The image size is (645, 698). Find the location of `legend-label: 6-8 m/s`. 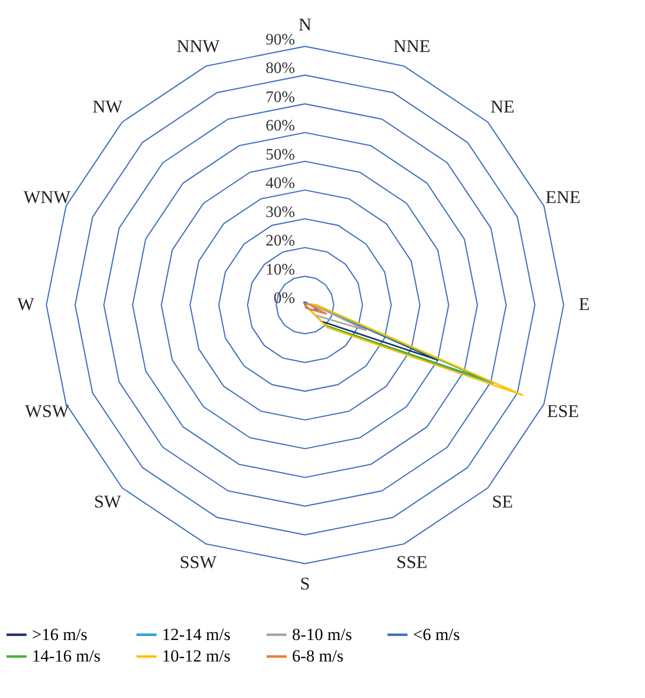

legend-label: 6-8 m/s is located at coordinates (318, 656).